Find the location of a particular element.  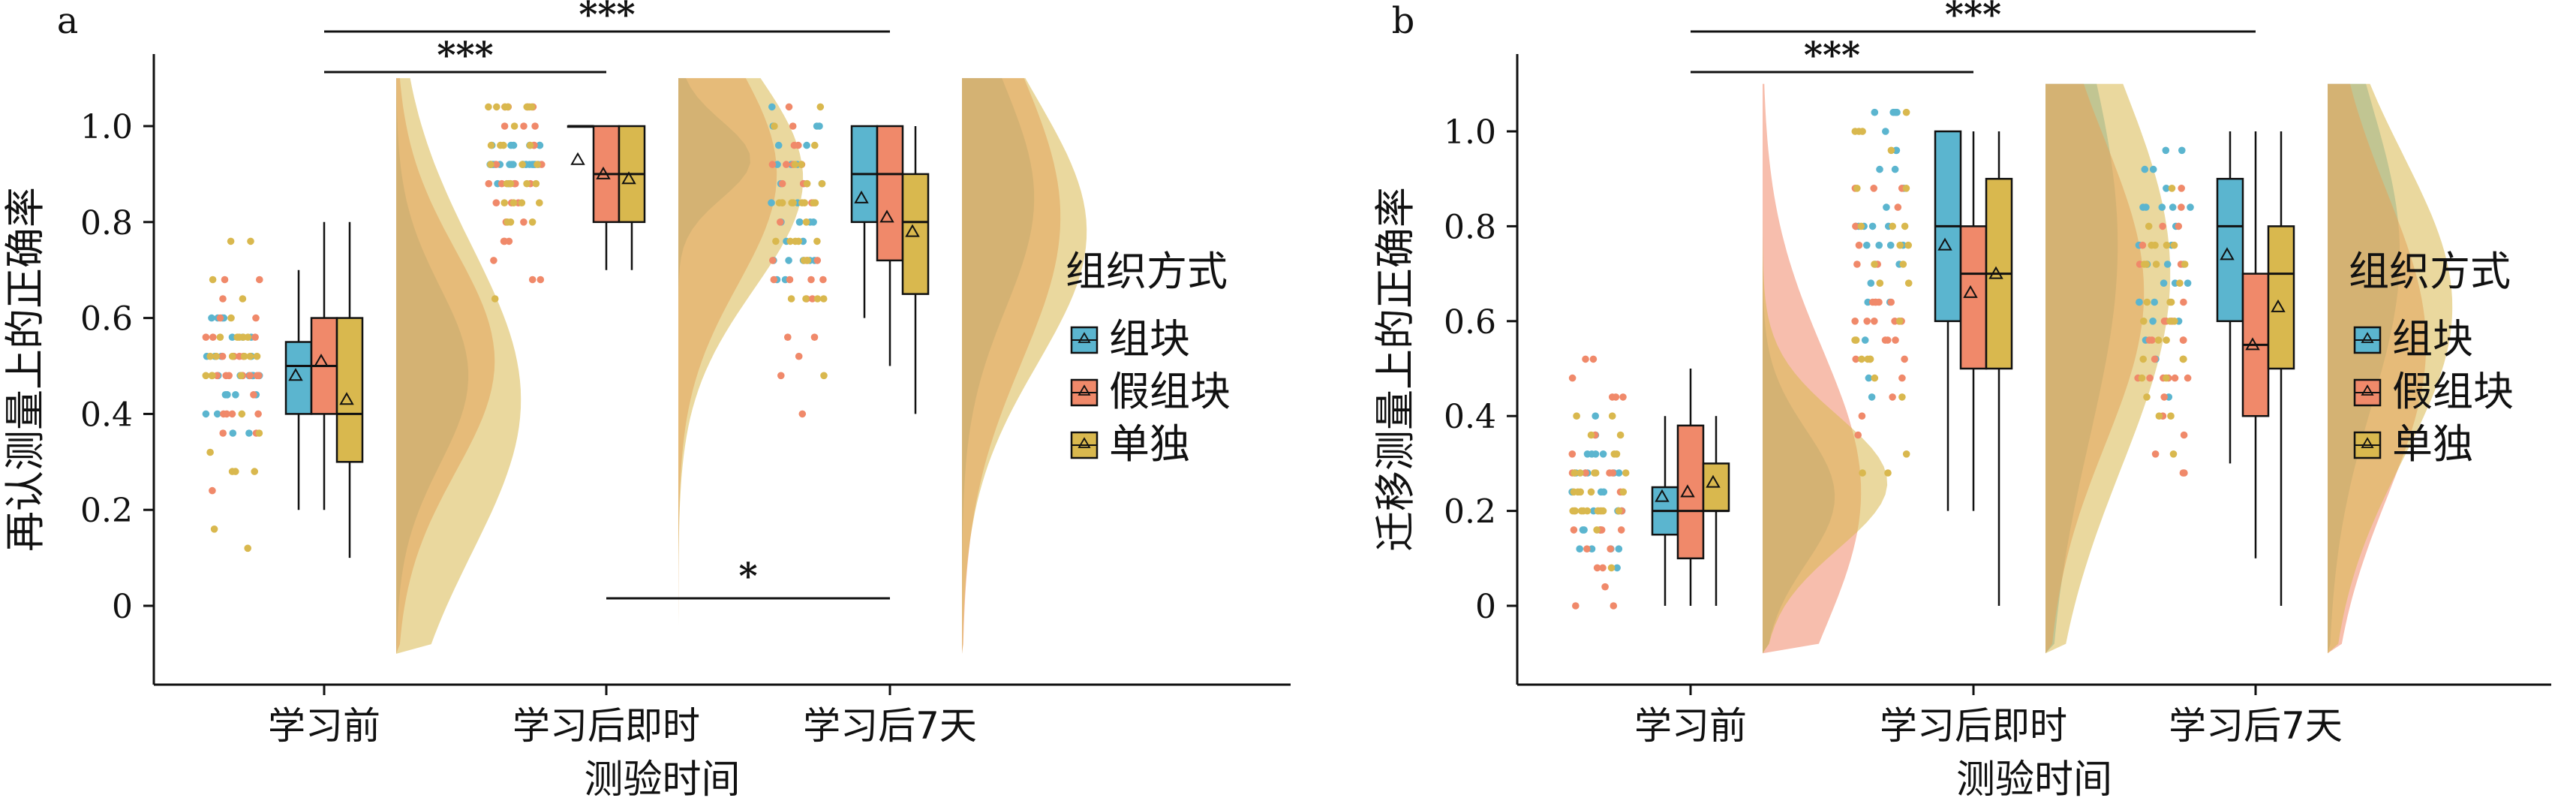

significance-label: * is located at coordinates (747, 577).